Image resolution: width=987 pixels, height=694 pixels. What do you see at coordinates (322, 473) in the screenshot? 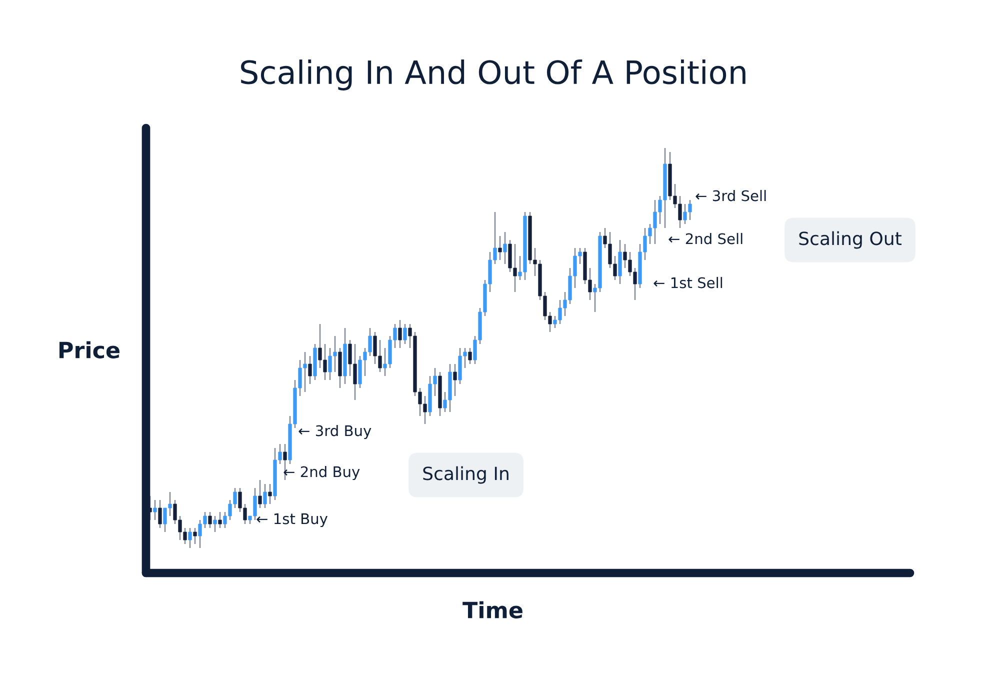
I see `annotation: ← 2nd Buy` at bounding box center [322, 473].